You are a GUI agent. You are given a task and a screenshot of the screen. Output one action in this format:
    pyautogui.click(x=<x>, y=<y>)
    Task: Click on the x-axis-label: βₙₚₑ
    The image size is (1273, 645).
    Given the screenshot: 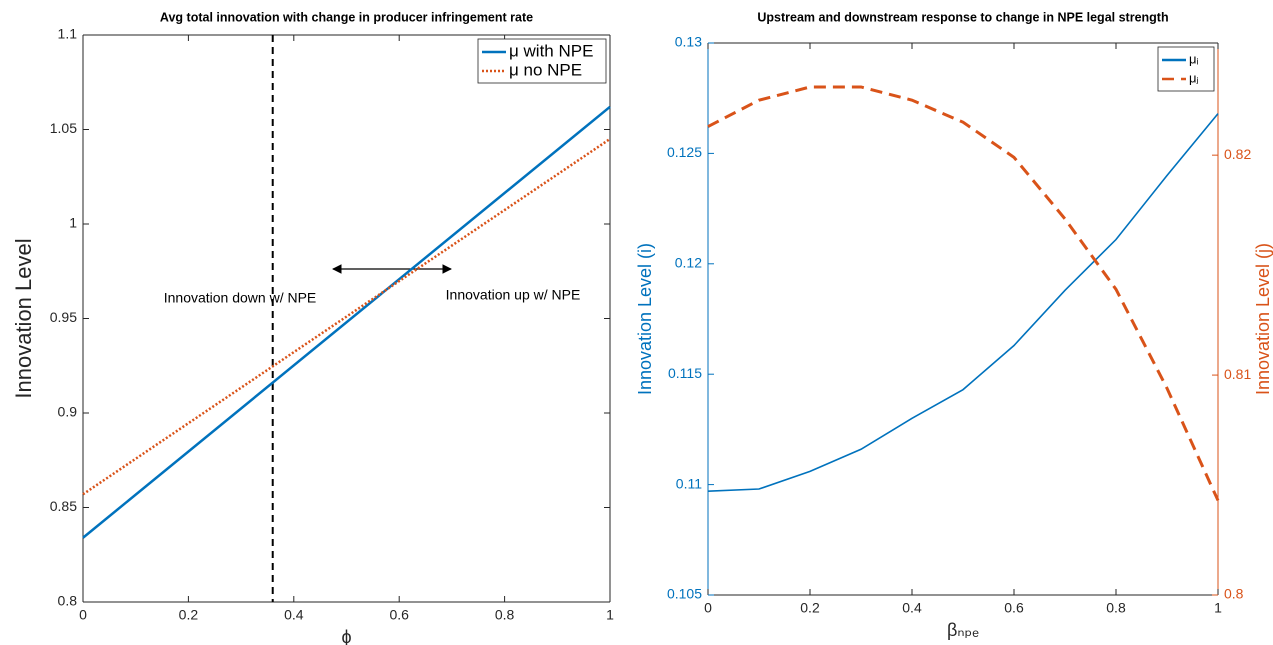 What is the action you would take?
    pyautogui.click(x=963, y=630)
    